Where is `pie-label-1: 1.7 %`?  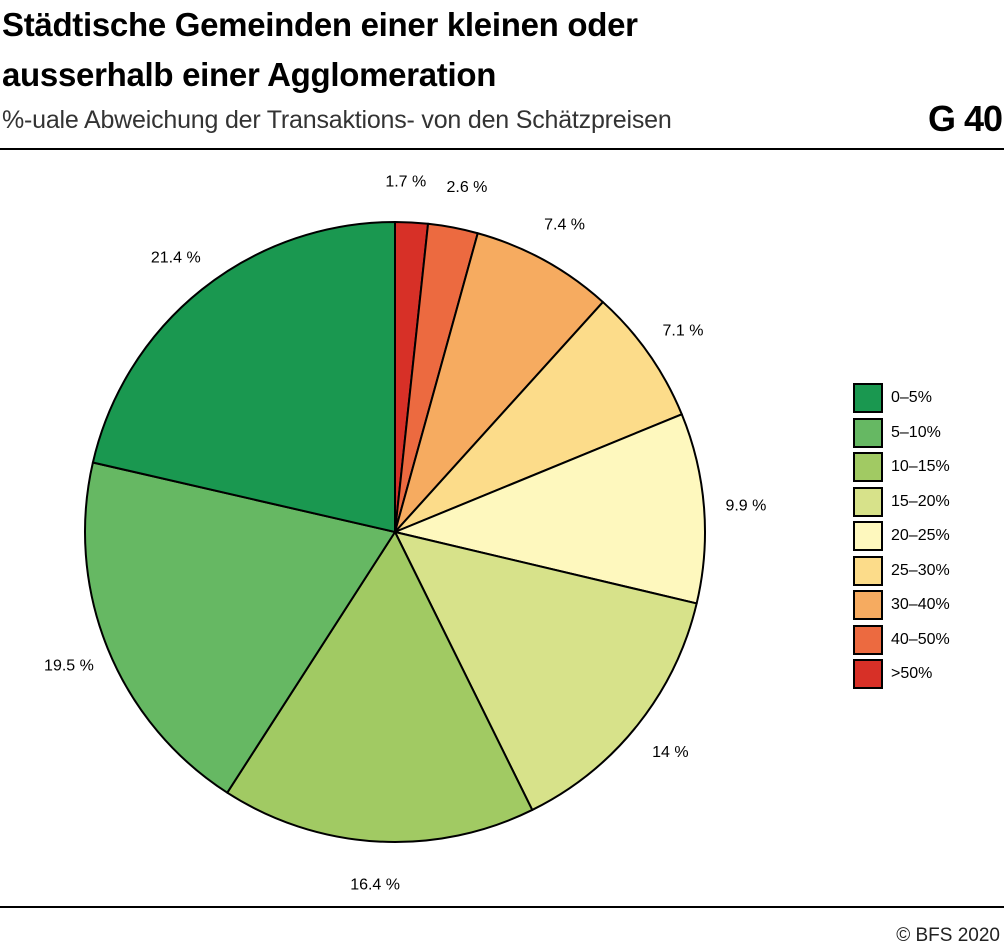
pie-label-1: 1.7 % is located at coordinates (405, 182).